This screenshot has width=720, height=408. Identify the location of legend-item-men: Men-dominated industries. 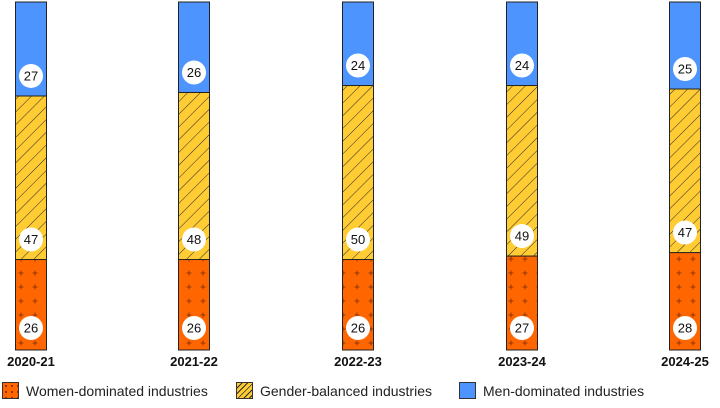
(551, 390).